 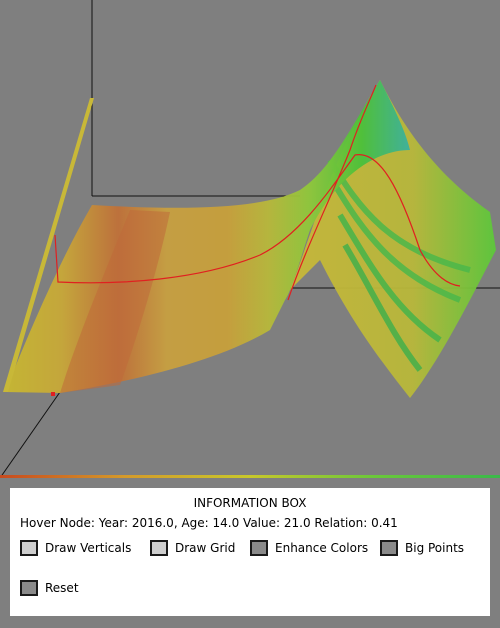 I want to click on reset-checkbox, so click(x=29, y=588).